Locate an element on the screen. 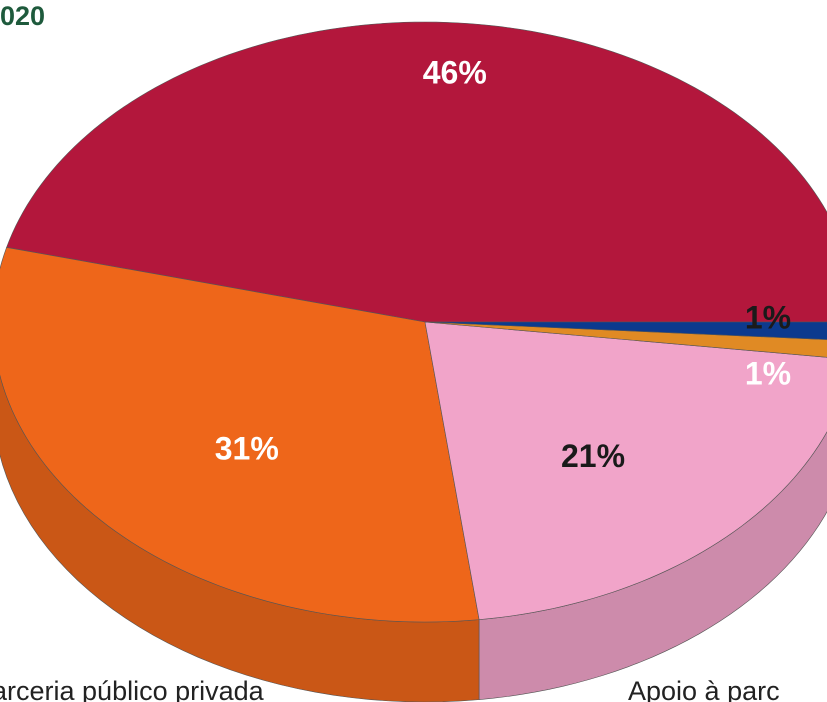 This screenshot has width=827, height=702. data-label: 46% is located at coordinates (455, 72).